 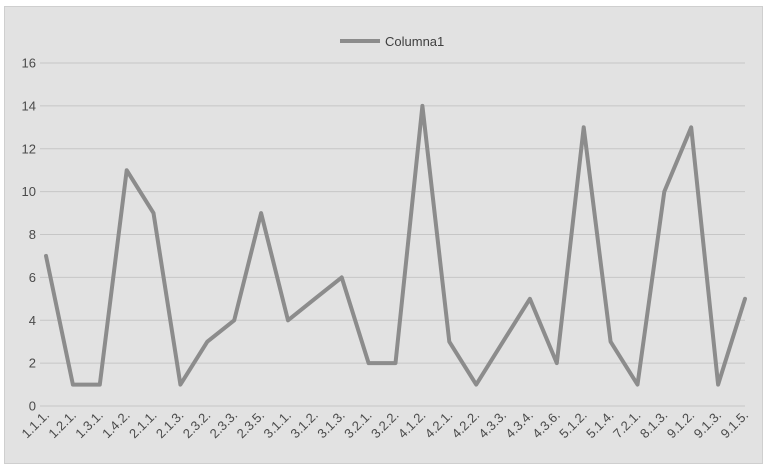 I want to click on y-axis-ticks: 0 2 4 6 8 10 12 14 16, so click(x=29, y=235).